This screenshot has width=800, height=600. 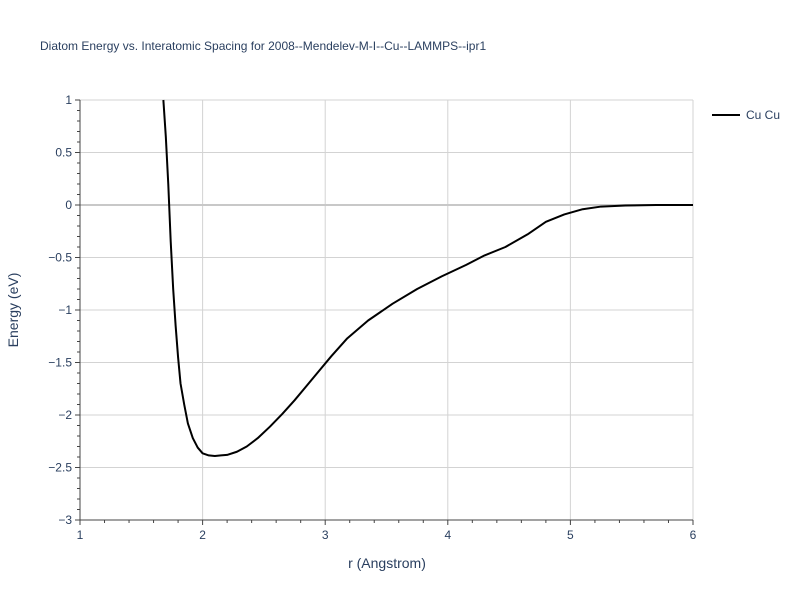 I want to click on y-tick-label: −1.5, so click(x=60, y=363).